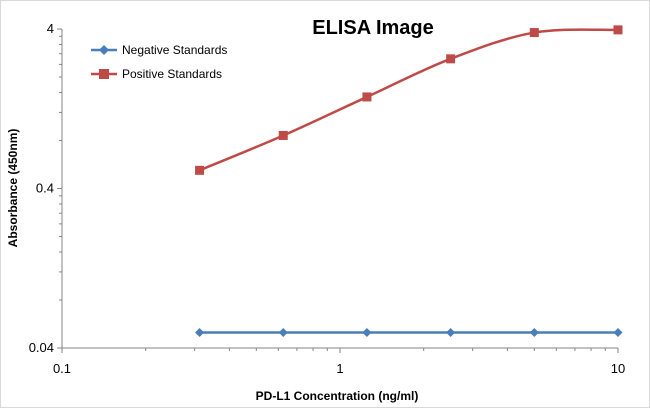  Describe the element at coordinates (339, 368) in the screenshot. I see `x-tick-label: 1` at that location.